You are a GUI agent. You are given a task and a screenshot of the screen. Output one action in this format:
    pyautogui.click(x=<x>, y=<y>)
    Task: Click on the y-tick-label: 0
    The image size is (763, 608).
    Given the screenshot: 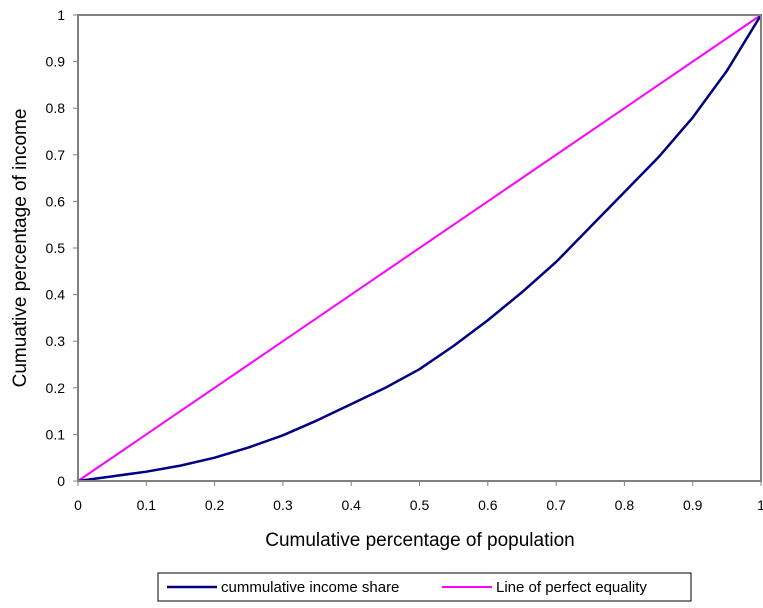 What is the action you would take?
    pyautogui.click(x=61, y=481)
    